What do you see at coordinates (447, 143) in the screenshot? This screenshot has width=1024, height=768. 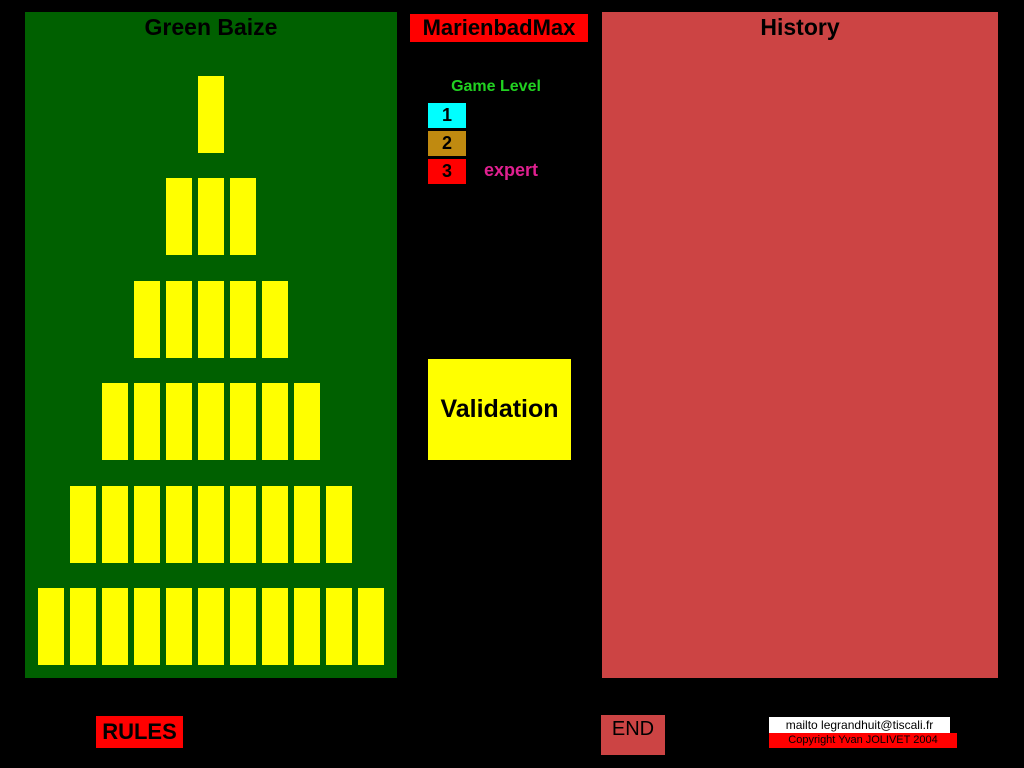 I see `level-2-button: 2` at bounding box center [447, 143].